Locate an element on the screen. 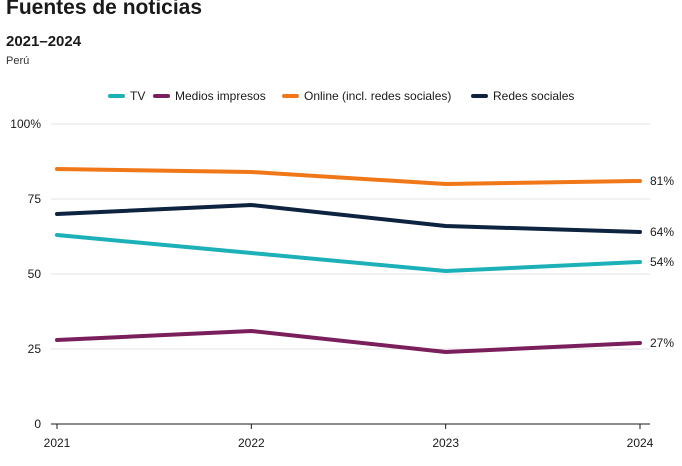 The image size is (682, 466). legend-label-medios-impresos: Medios impresos is located at coordinates (220, 96).